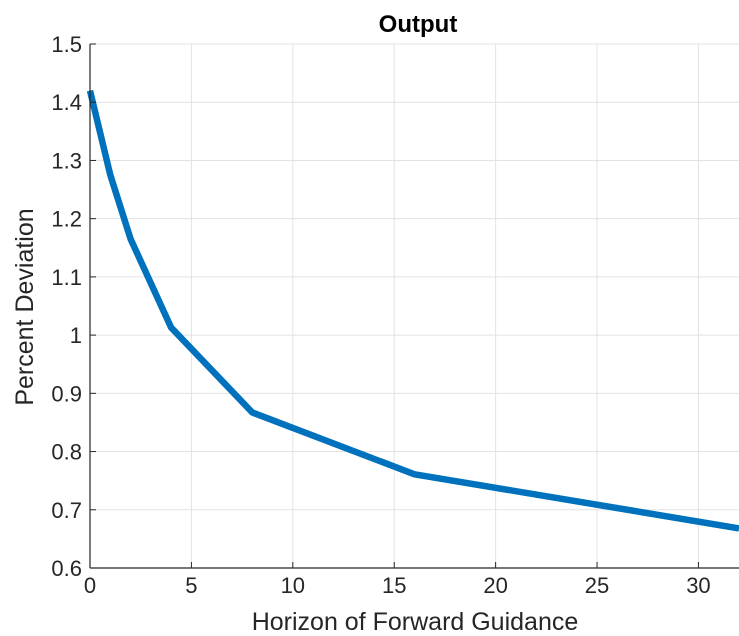  What do you see at coordinates (394, 585) in the screenshot?
I see `x-tick-label: 15` at bounding box center [394, 585].